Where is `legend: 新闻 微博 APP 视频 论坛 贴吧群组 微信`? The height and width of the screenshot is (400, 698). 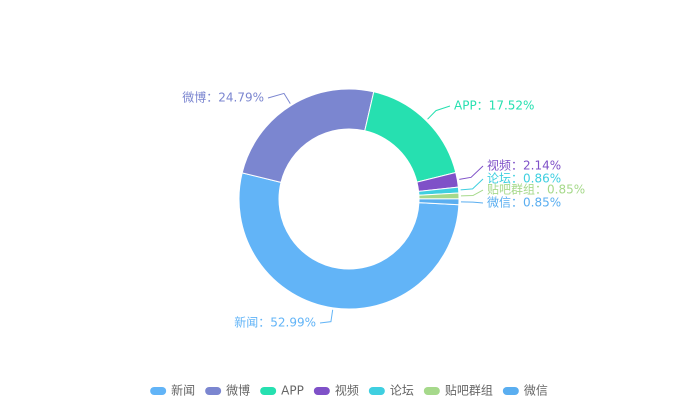 legend: 新闻 微博 APP 视频 论坛 贴吧群组 微信 is located at coordinates (349, 390).